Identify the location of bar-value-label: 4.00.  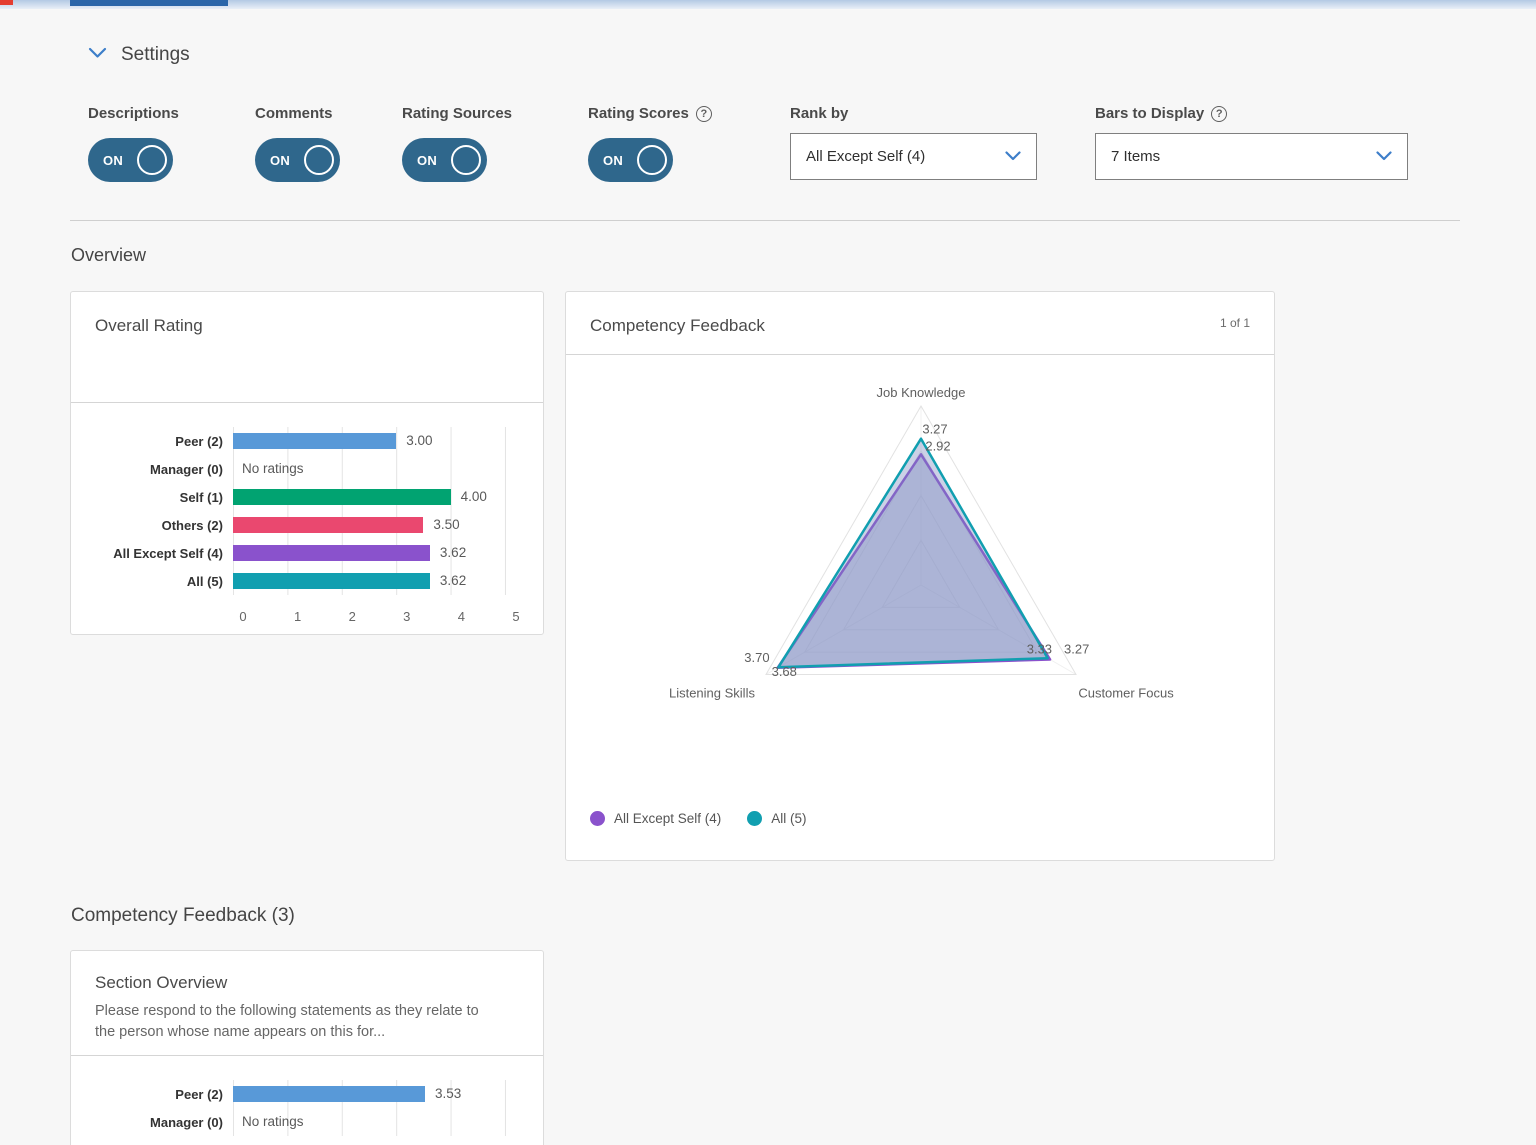
(473, 496).